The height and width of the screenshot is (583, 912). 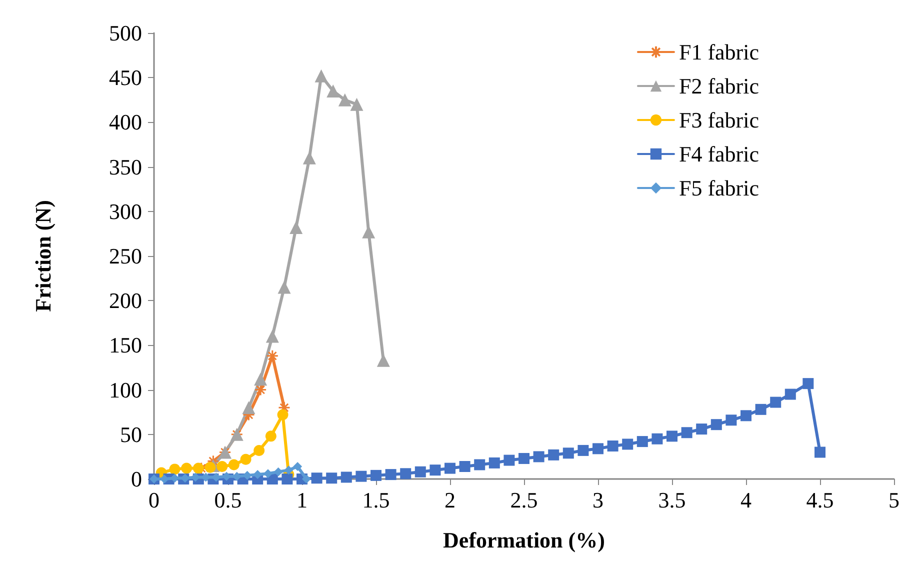 I want to click on y-tick-label: 300, so click(x=125, y=211).